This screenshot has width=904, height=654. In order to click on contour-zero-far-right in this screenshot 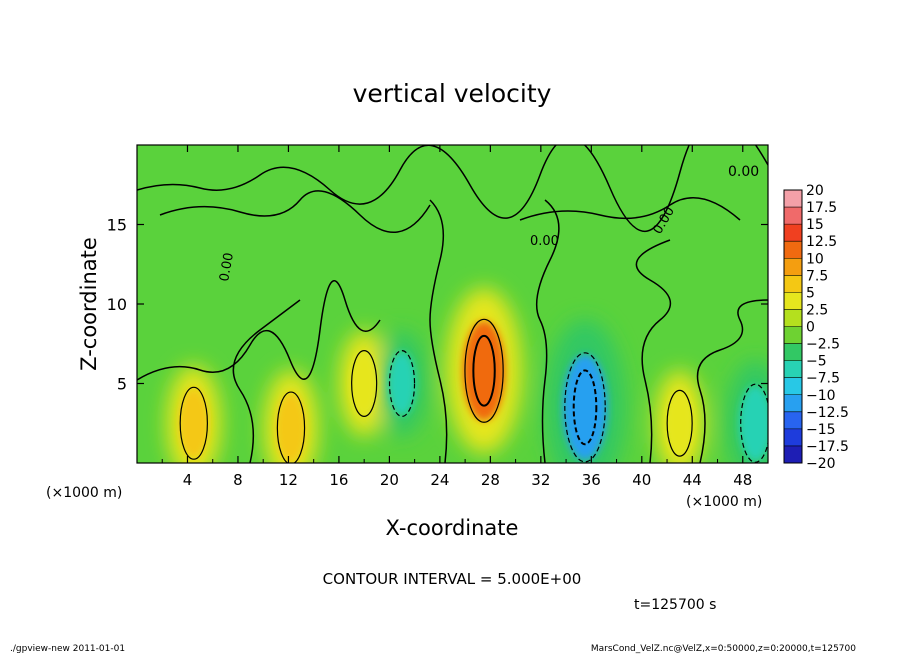, I will do `click(732, 381)`.